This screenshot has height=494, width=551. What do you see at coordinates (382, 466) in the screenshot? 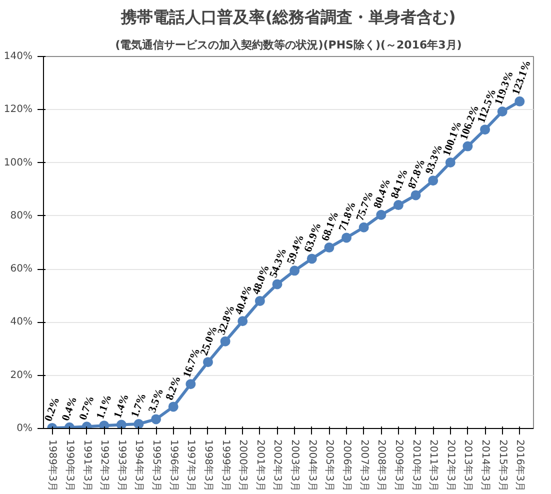
I see `x-tick-label: 2008年3月` at bounding box center [382, 466].